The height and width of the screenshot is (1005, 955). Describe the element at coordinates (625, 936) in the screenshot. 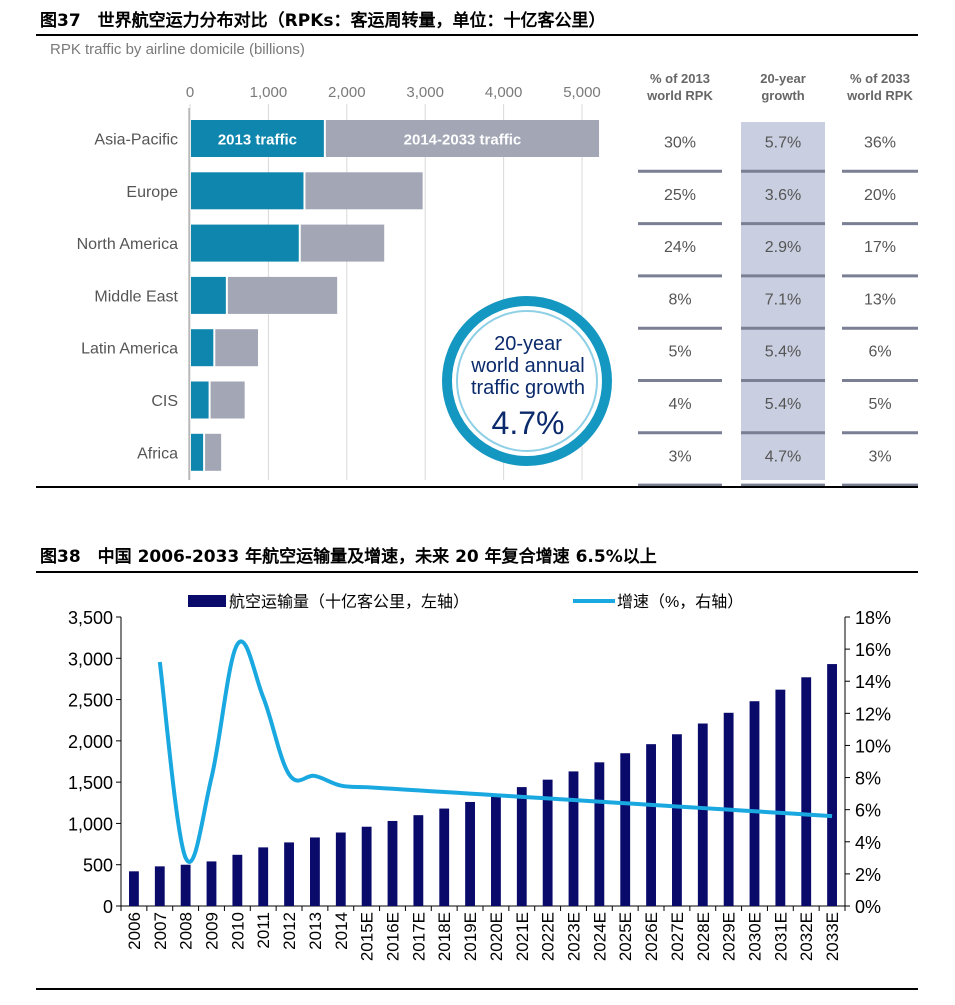

I see `x-tick-label: 2025E` at that location.